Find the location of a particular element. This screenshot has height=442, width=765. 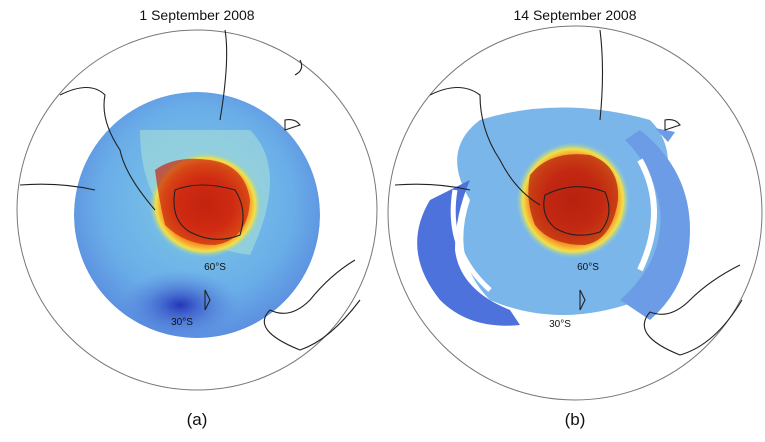

panel-caption: (b) is located at coordinates (575, 419).